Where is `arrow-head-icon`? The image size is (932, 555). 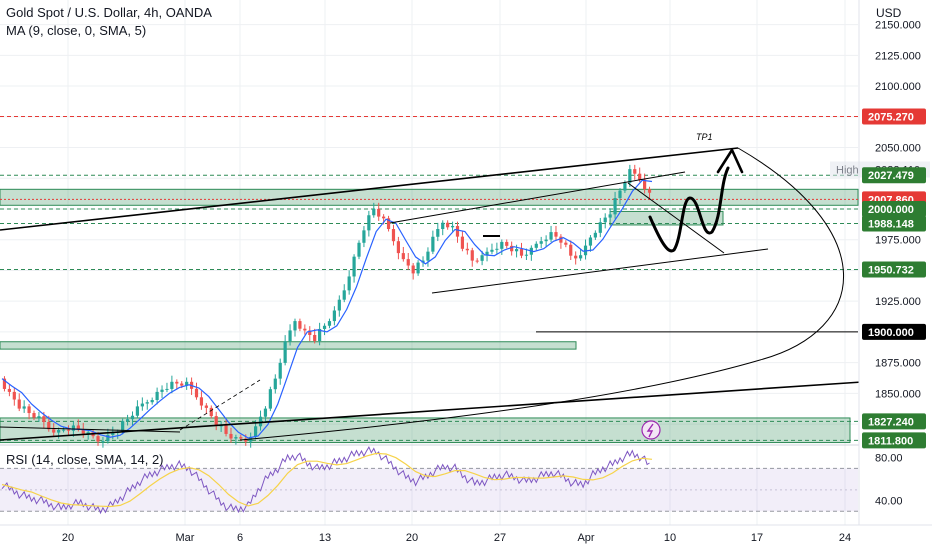 arrow-head-icon is located at coordinates (730, 161).